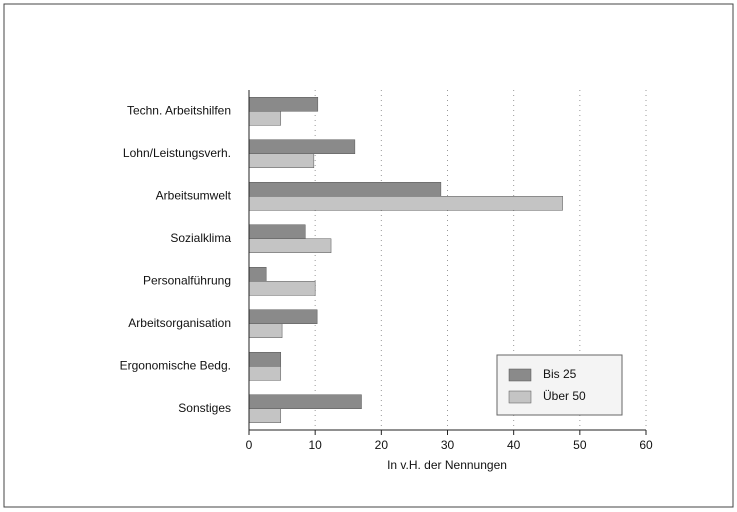  Describe the element at coordinates (559, 385) in the screenshot. I see `legend` at that location.